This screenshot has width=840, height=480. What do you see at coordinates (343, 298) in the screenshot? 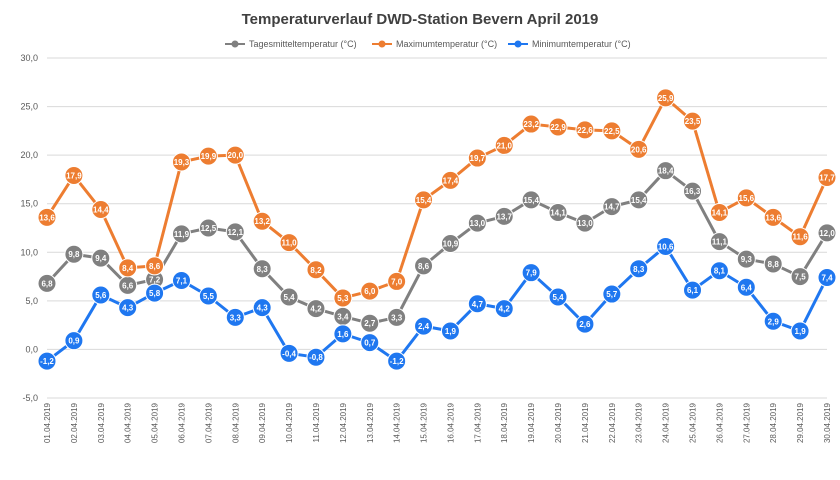
I see `data-label: 5,3` at bounding box center [343, 298].